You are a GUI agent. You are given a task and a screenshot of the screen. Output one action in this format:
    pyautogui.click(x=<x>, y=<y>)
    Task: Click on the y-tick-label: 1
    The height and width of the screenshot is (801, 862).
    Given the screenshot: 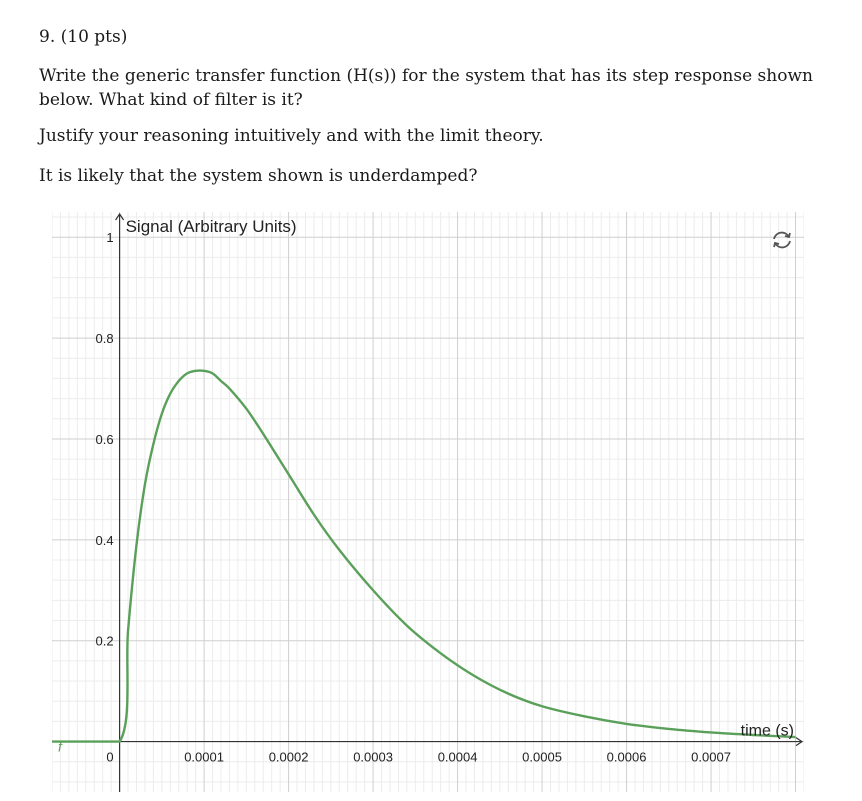 What is the action you would take?
    pyautogui.click(x=109, y=237)
    